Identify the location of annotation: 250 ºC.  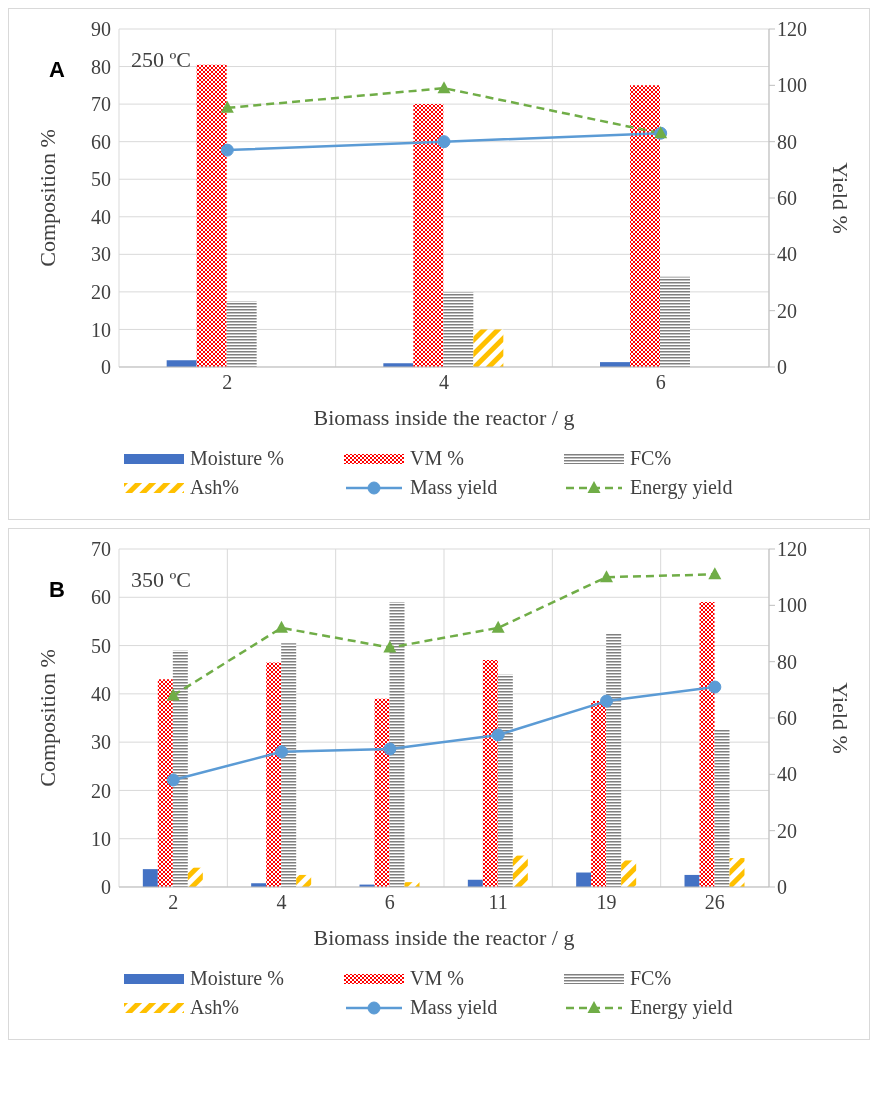
(161, 60).